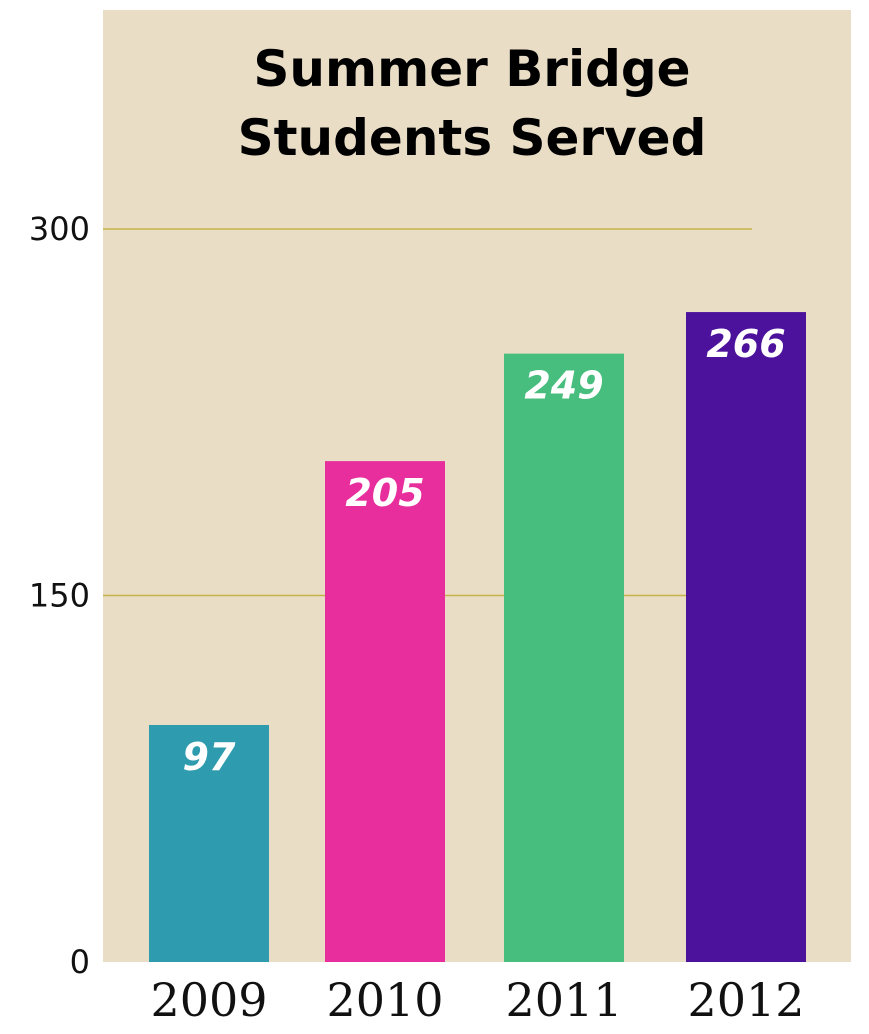 This screenshot has width=869, height=1034. What do you see at coordinates (384, 1000) in the screenshot?
I see `x-category-label-2010: 2010` at bounding box center [384, 1000].